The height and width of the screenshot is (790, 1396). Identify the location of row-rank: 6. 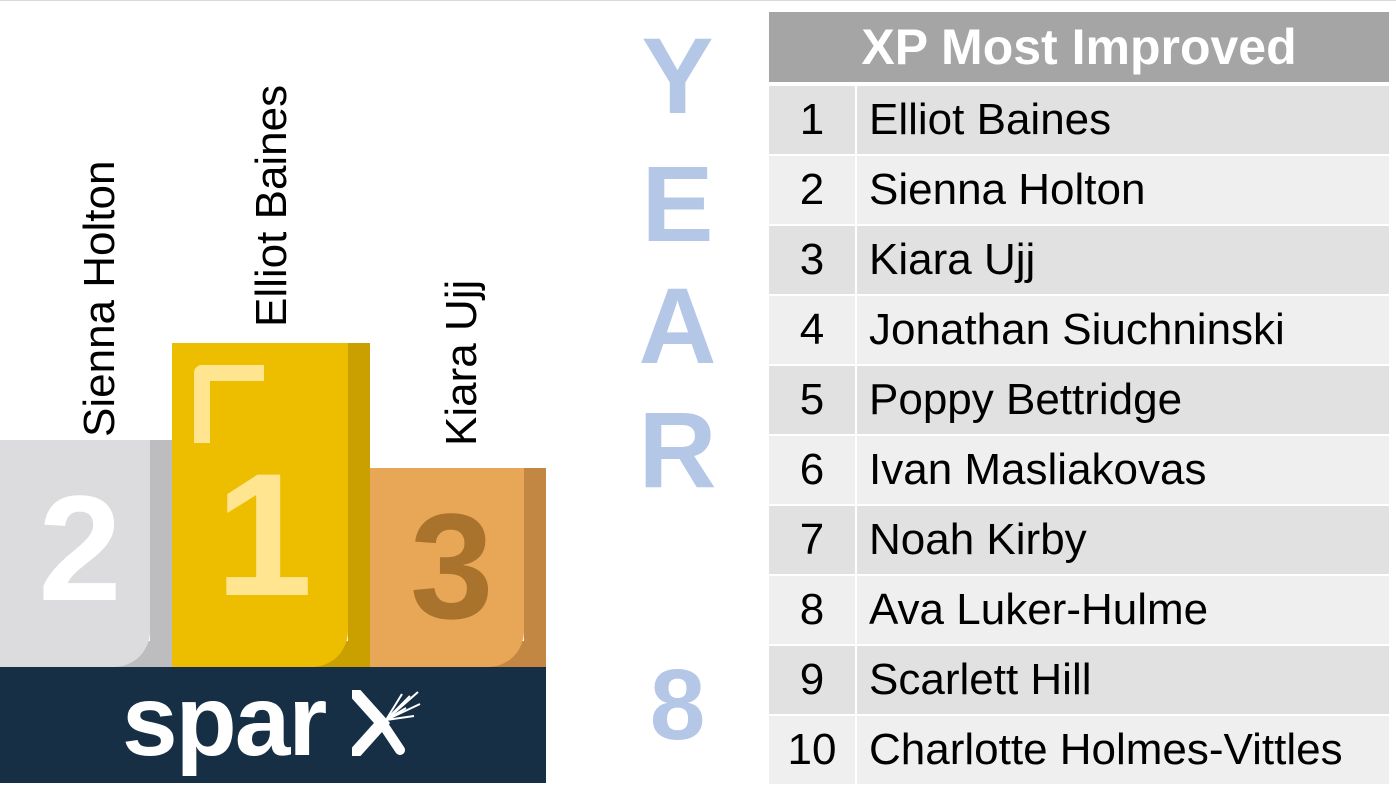
(813, 470).